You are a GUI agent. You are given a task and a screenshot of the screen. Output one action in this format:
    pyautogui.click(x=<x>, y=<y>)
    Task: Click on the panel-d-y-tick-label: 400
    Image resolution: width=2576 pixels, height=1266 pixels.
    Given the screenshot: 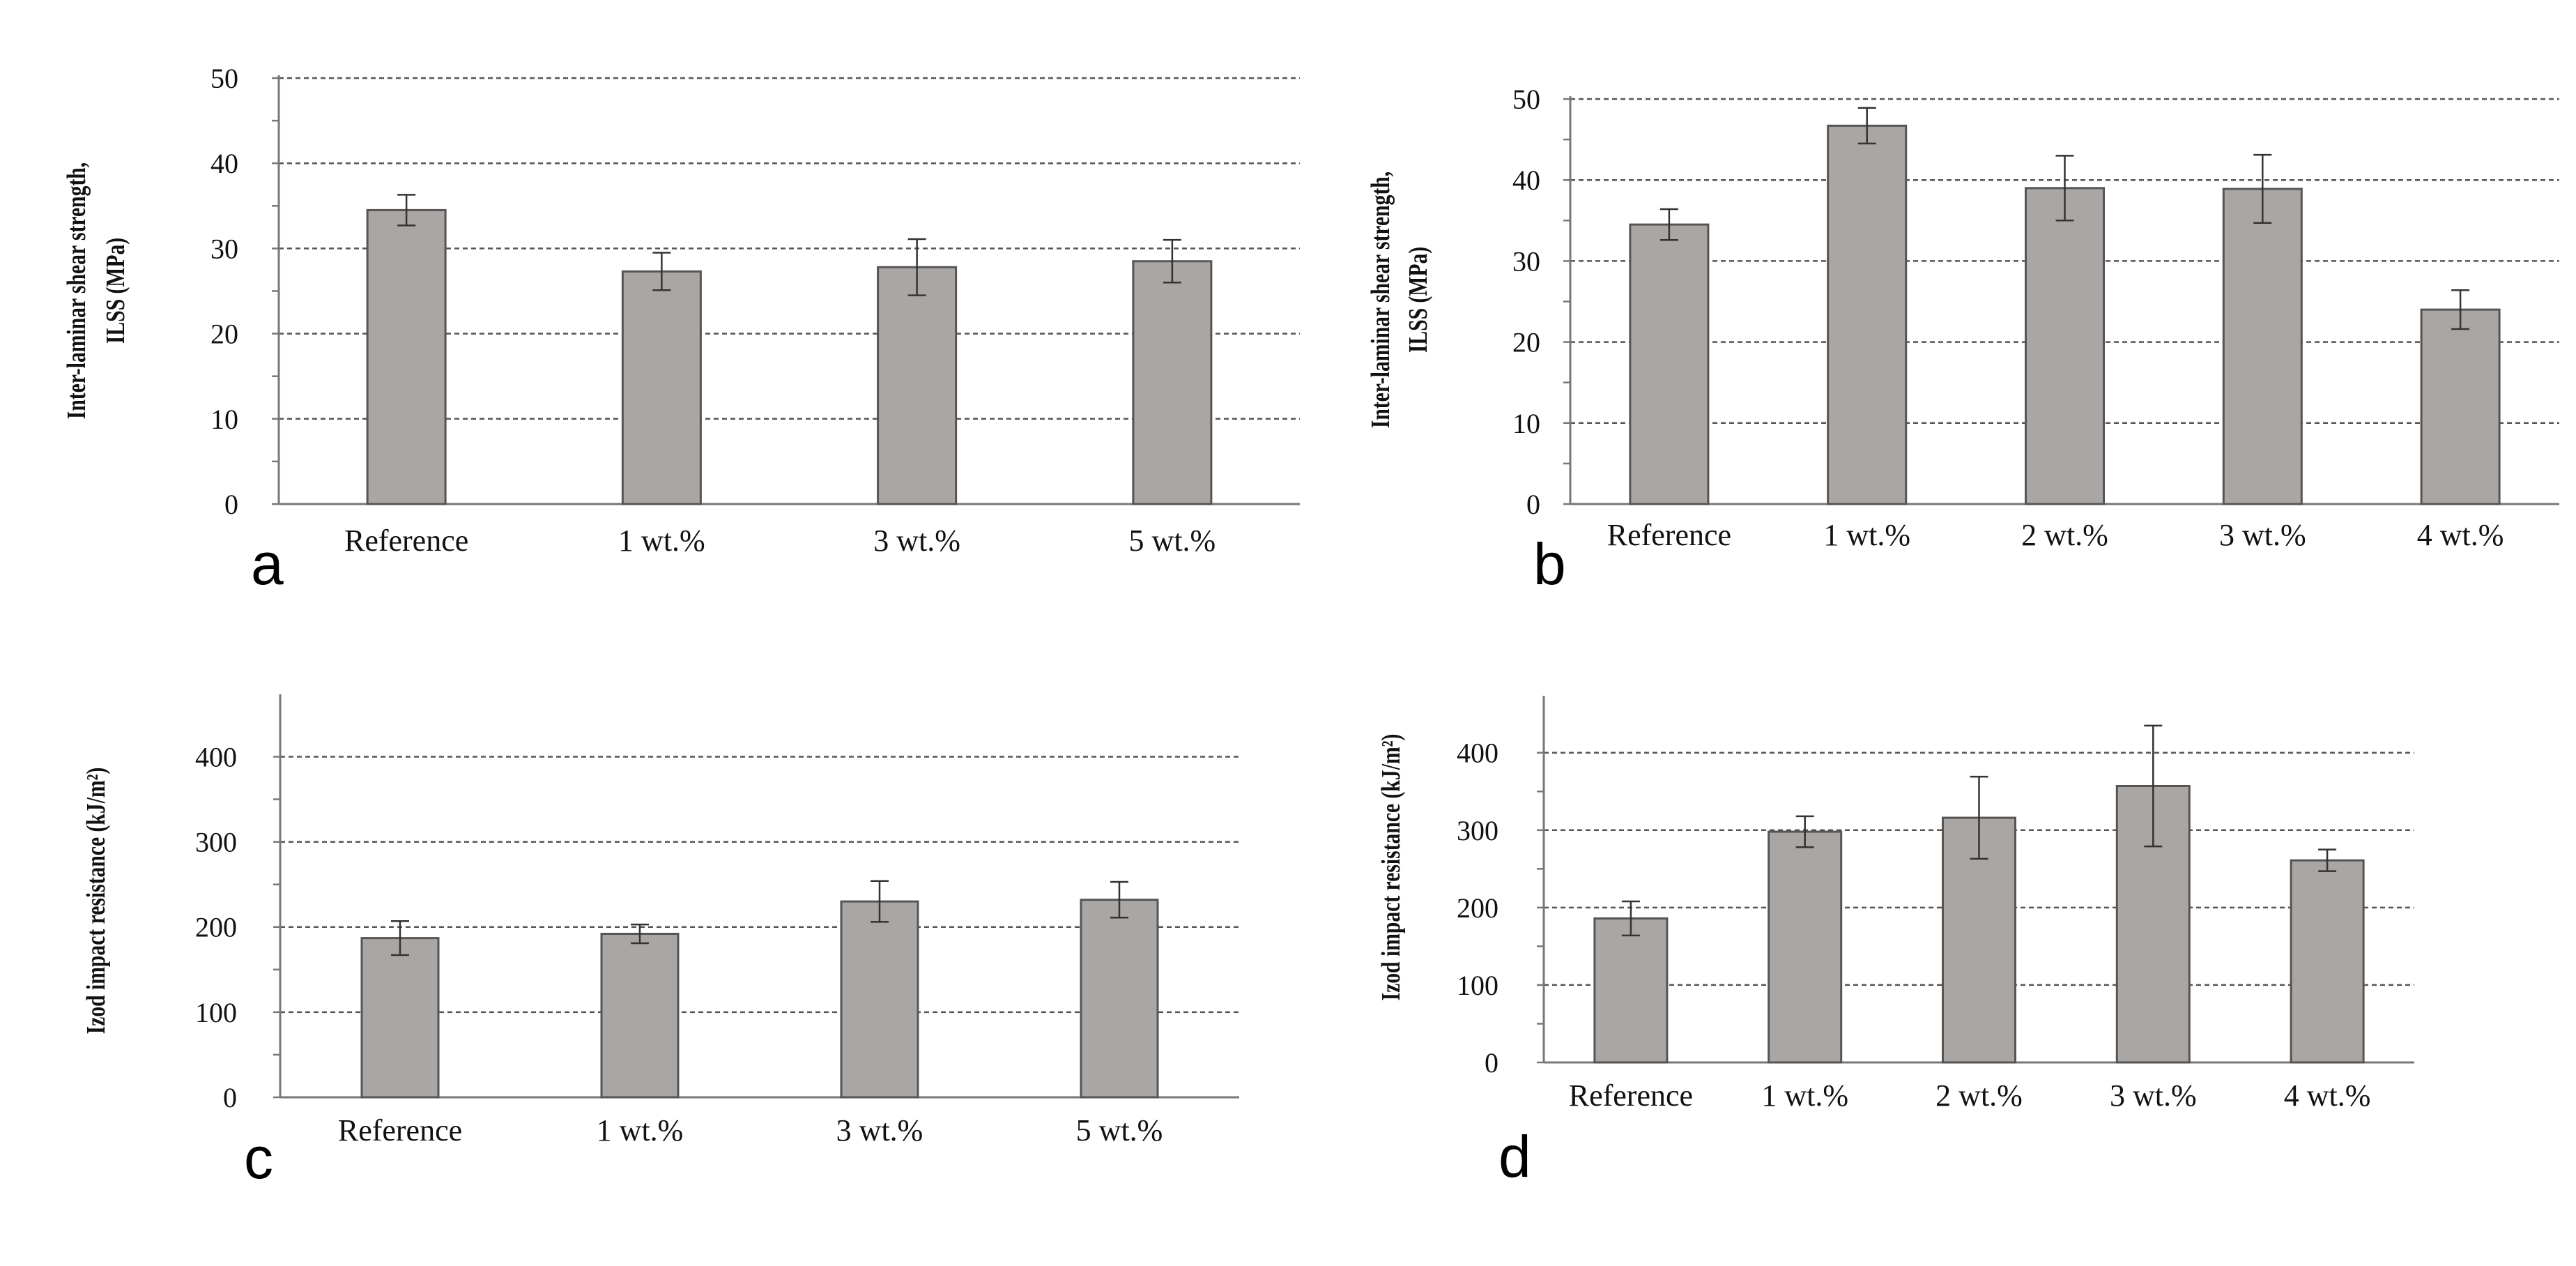 What is the action you would take?
    pyautogui.click(x=1477, y=754)
    